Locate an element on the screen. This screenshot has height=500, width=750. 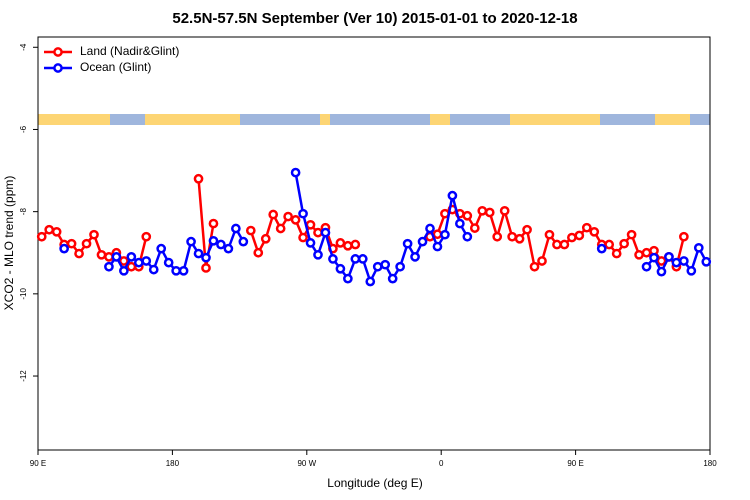
legend-label: Ocean (Glint) is located at coordinates (115, 67).